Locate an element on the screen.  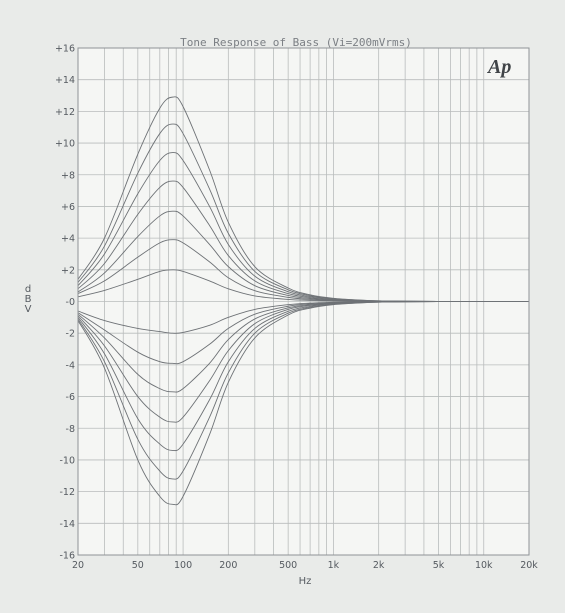
y-tick-label: -0 is located at coordinates (70, 302).